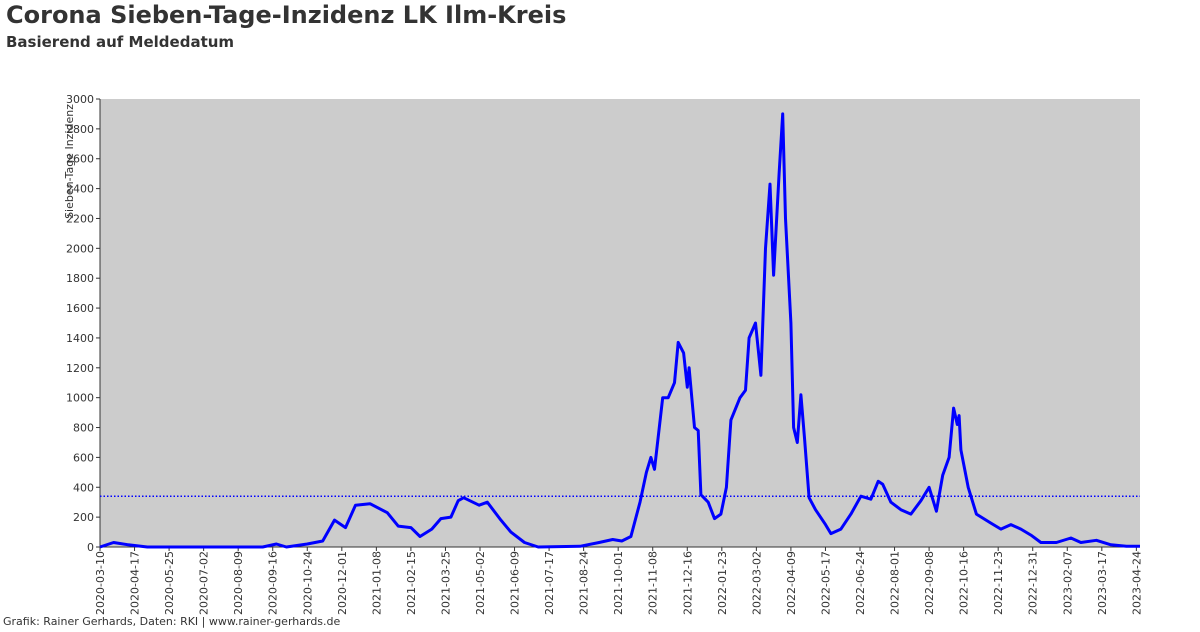  I want to click on x-tick-label: 2021-01-08, so click(376, 583).